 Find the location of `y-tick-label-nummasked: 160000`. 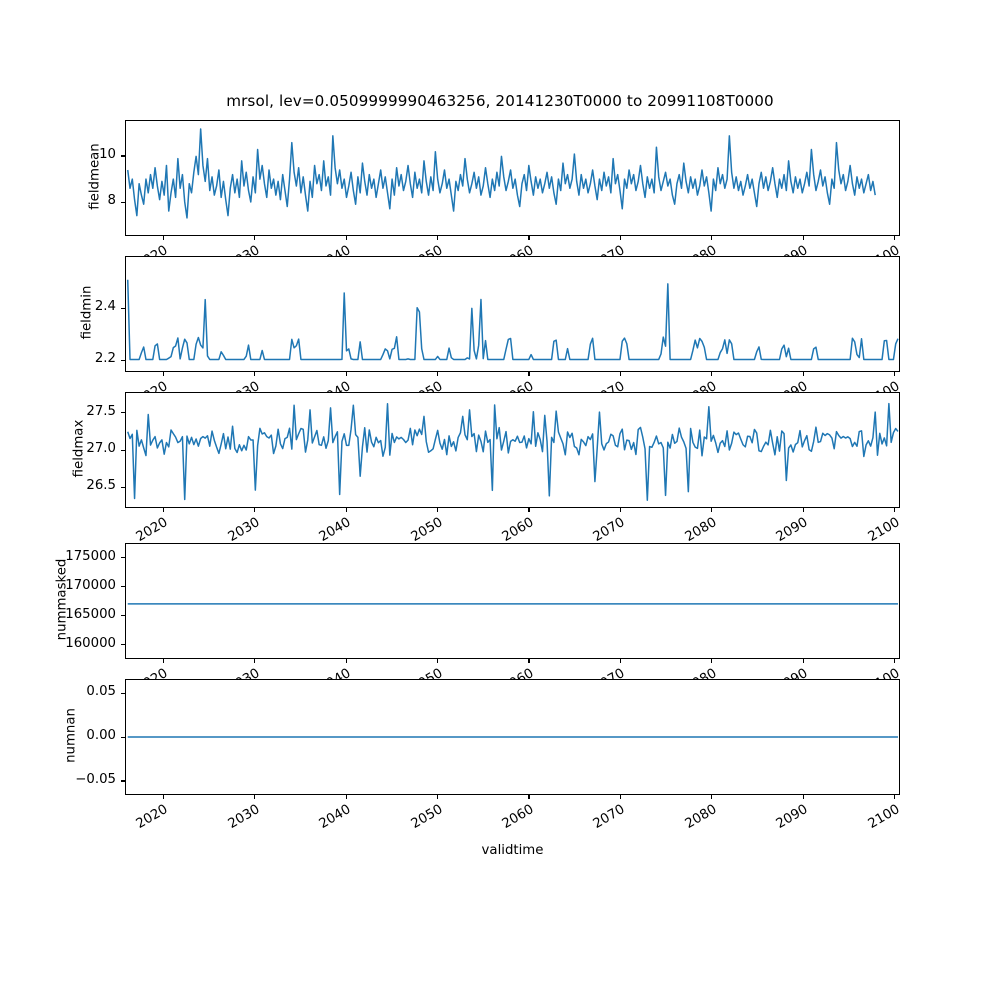

y-tick-label-nummasked: 160000 is located at coordinates (90, 643).